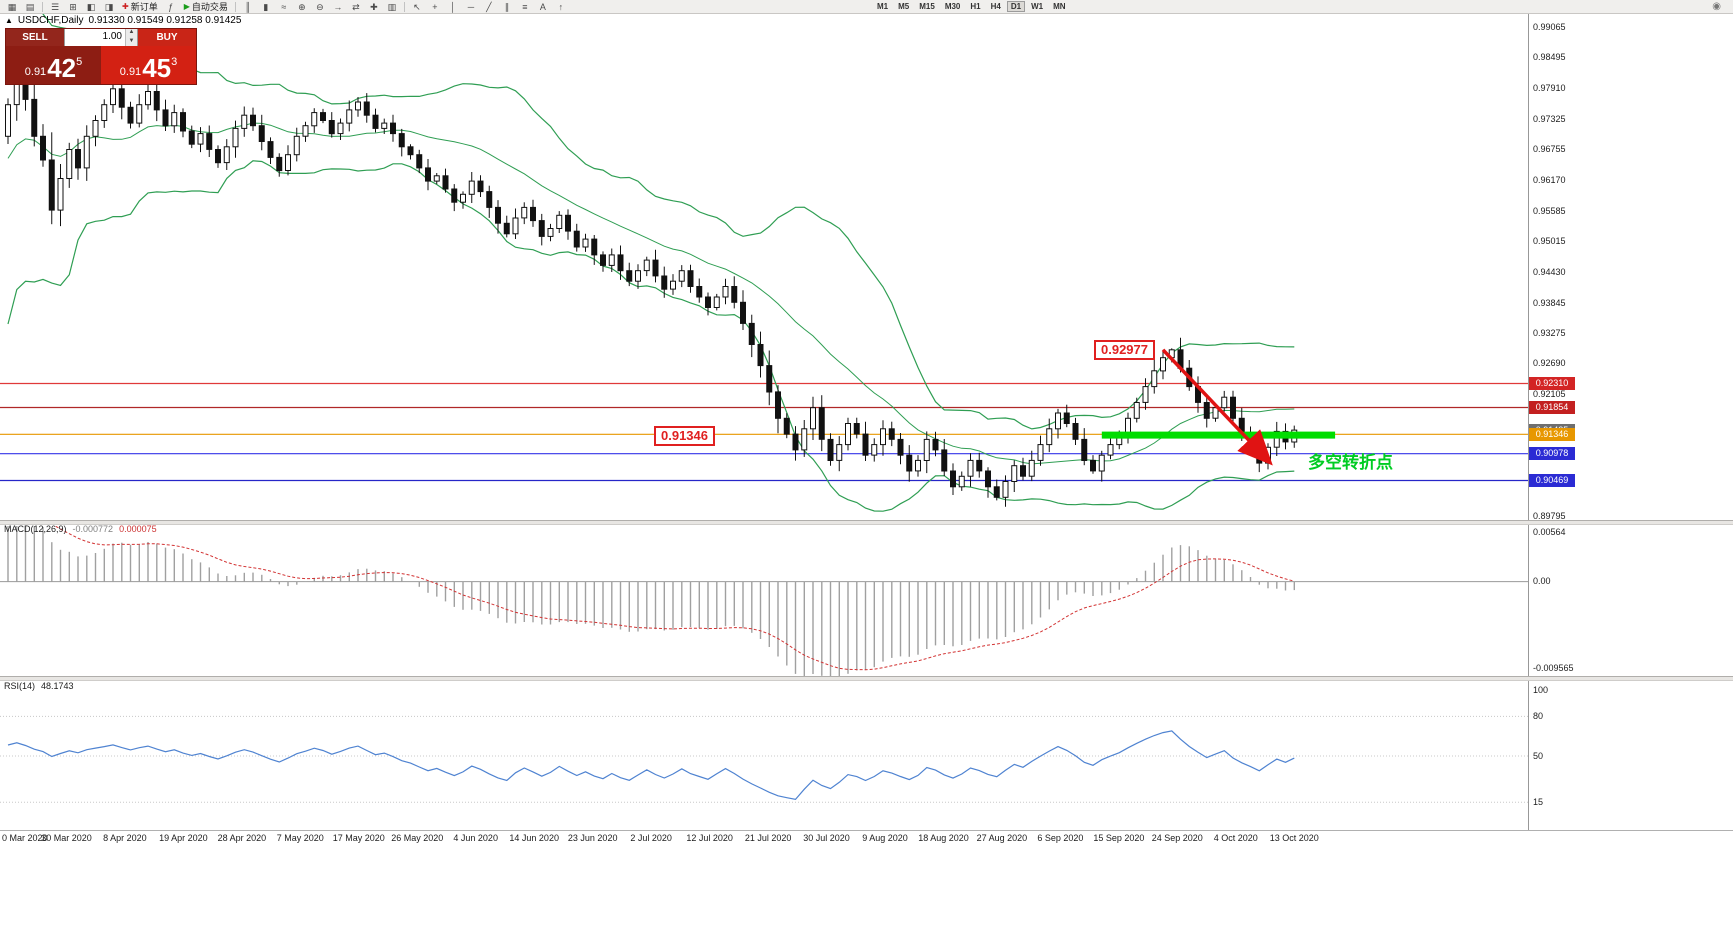  Describe the element at coordinates (561, 6) in the screenshot. I see `arrow-object-icon: ↑` at that location.